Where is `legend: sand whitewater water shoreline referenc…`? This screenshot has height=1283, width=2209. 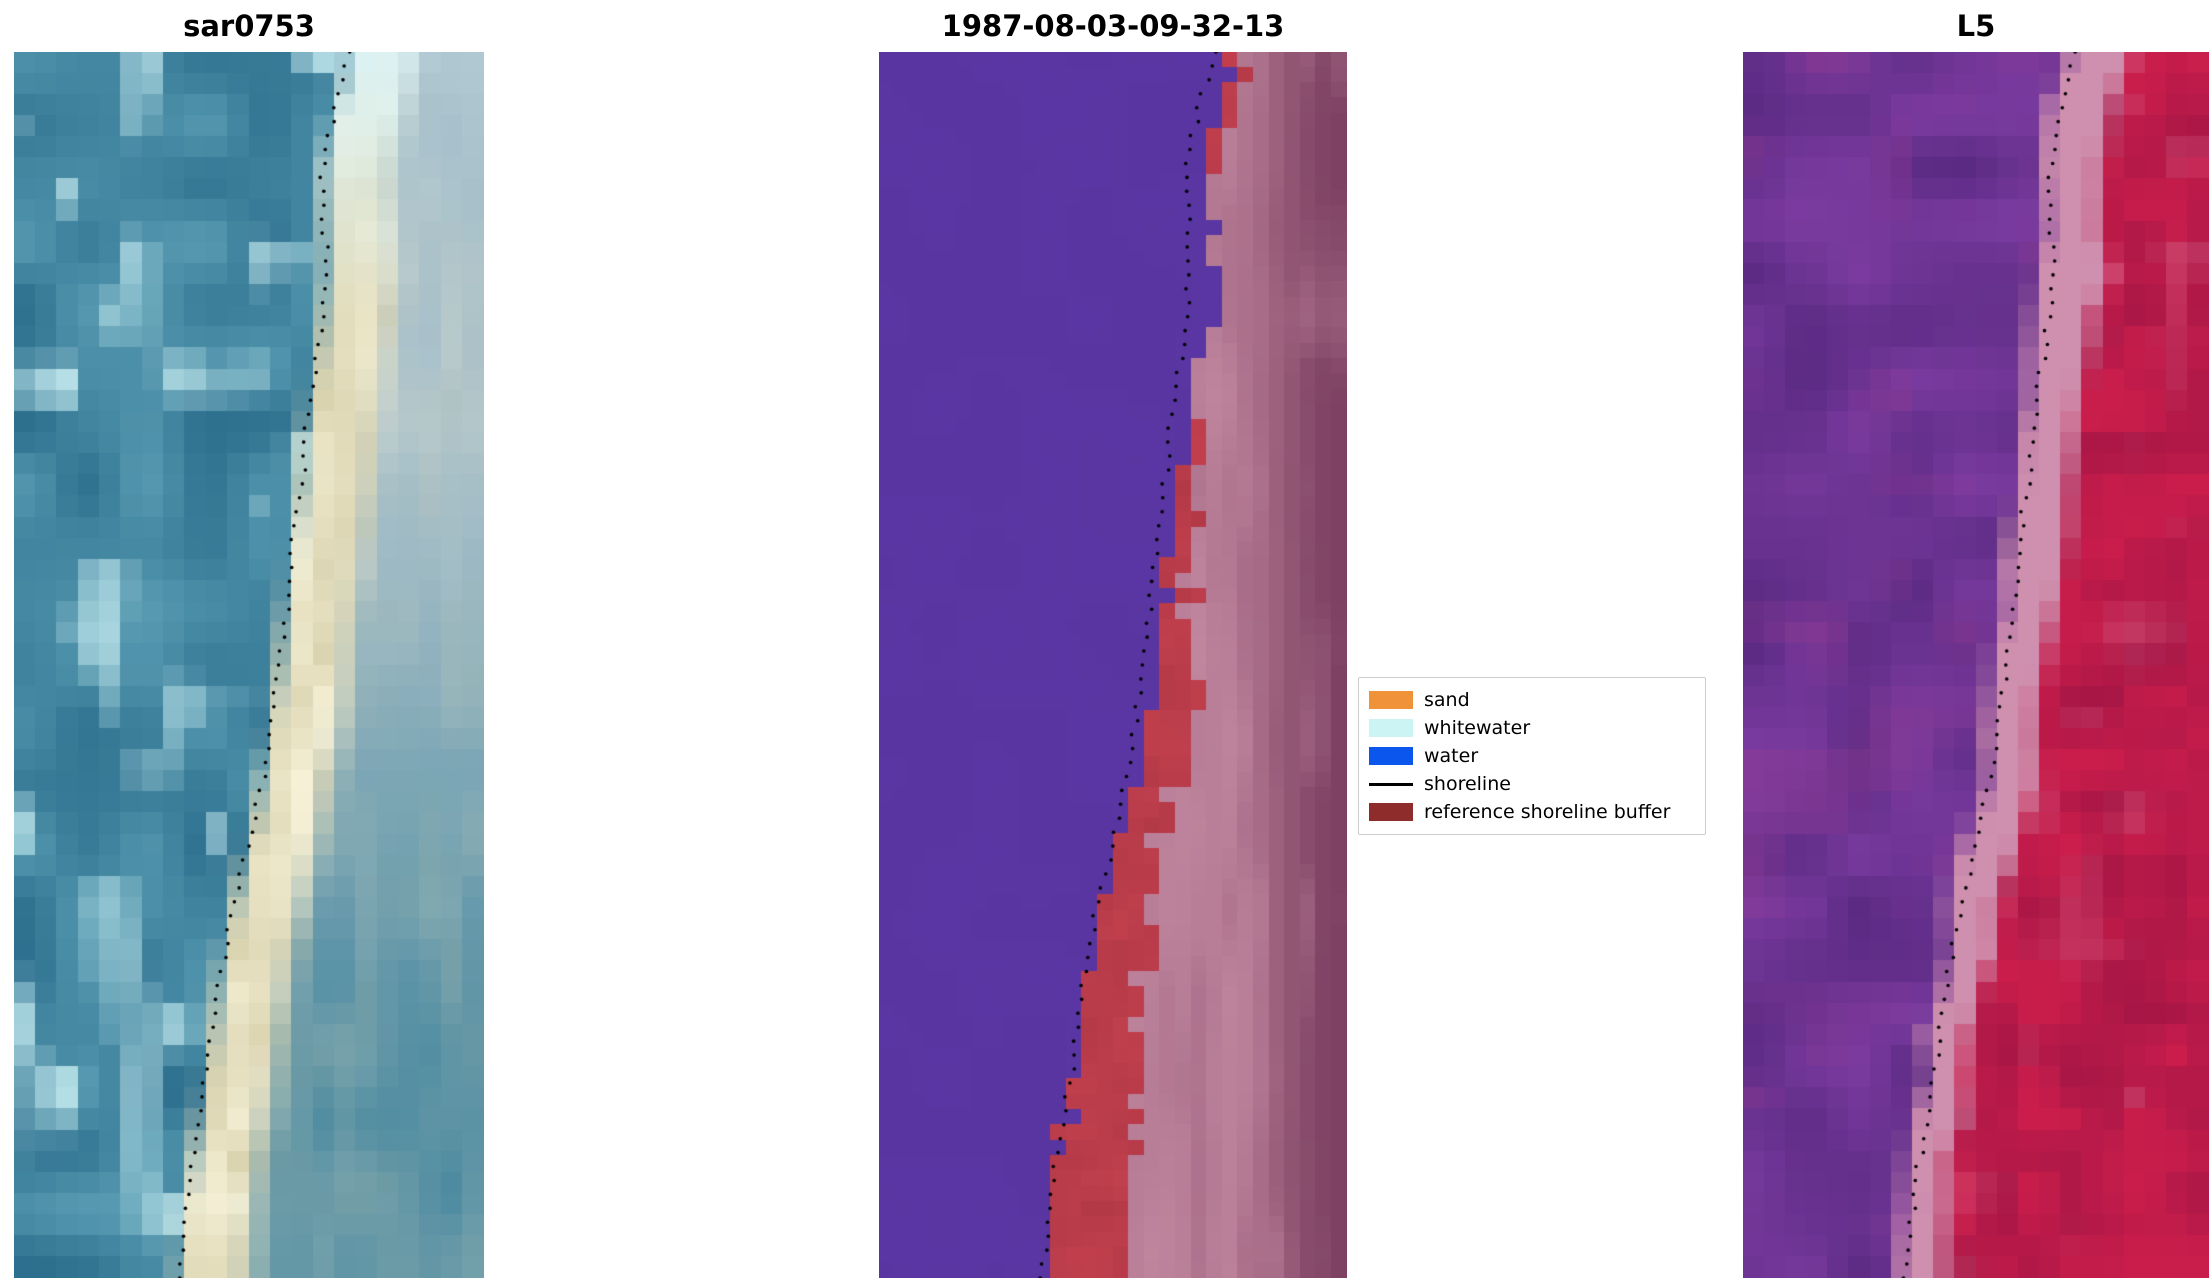
legend: sand whitewater water shoreline referenc… is located at coordinates (1532, 756).